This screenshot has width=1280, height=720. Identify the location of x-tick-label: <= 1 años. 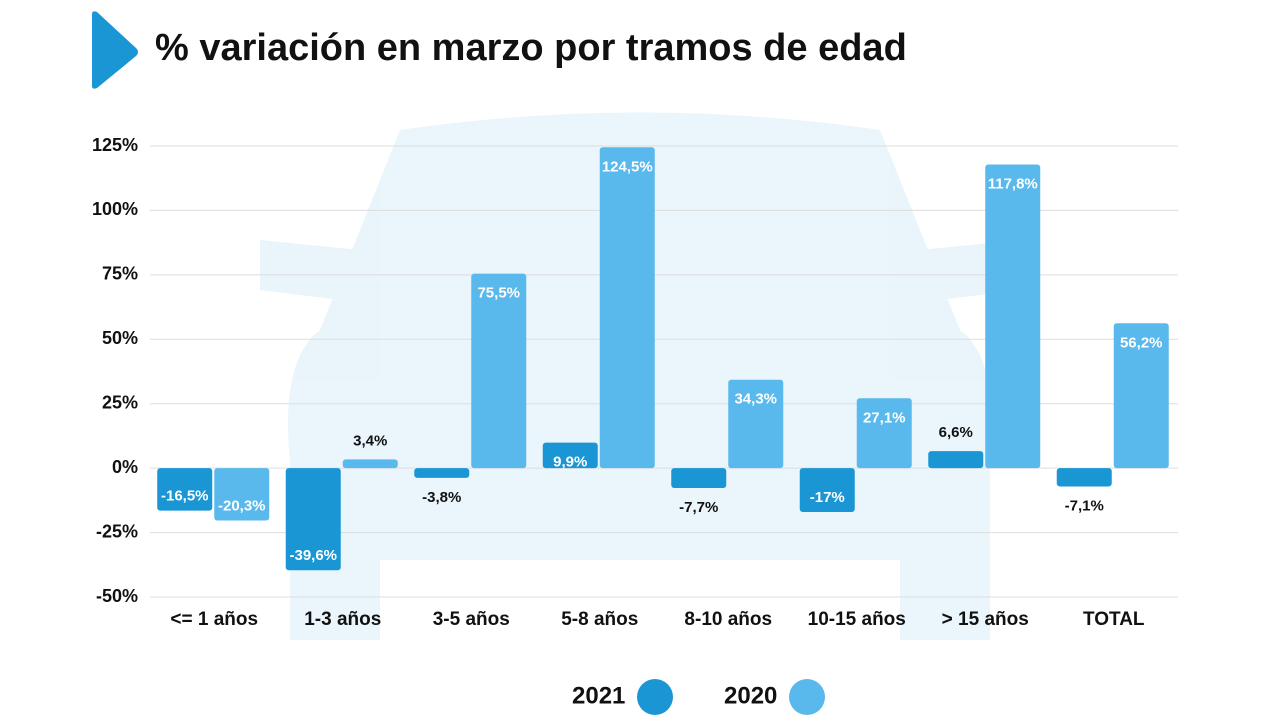
(214, 619).